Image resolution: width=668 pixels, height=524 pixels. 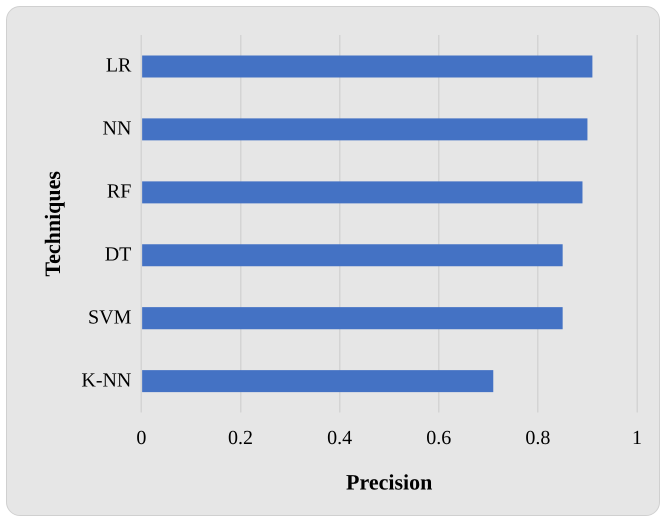 What do you see at coordinates (119, 191) in the screenshot?
I see `y-tick-label: RF` at bounding box center [119, 191].